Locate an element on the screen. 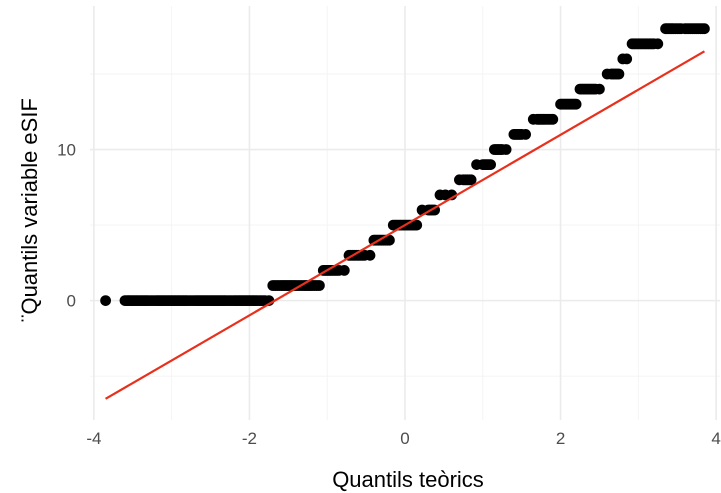 The image size is (721, 493). x-tick-label: 4 is located at coordinates (715, 438).